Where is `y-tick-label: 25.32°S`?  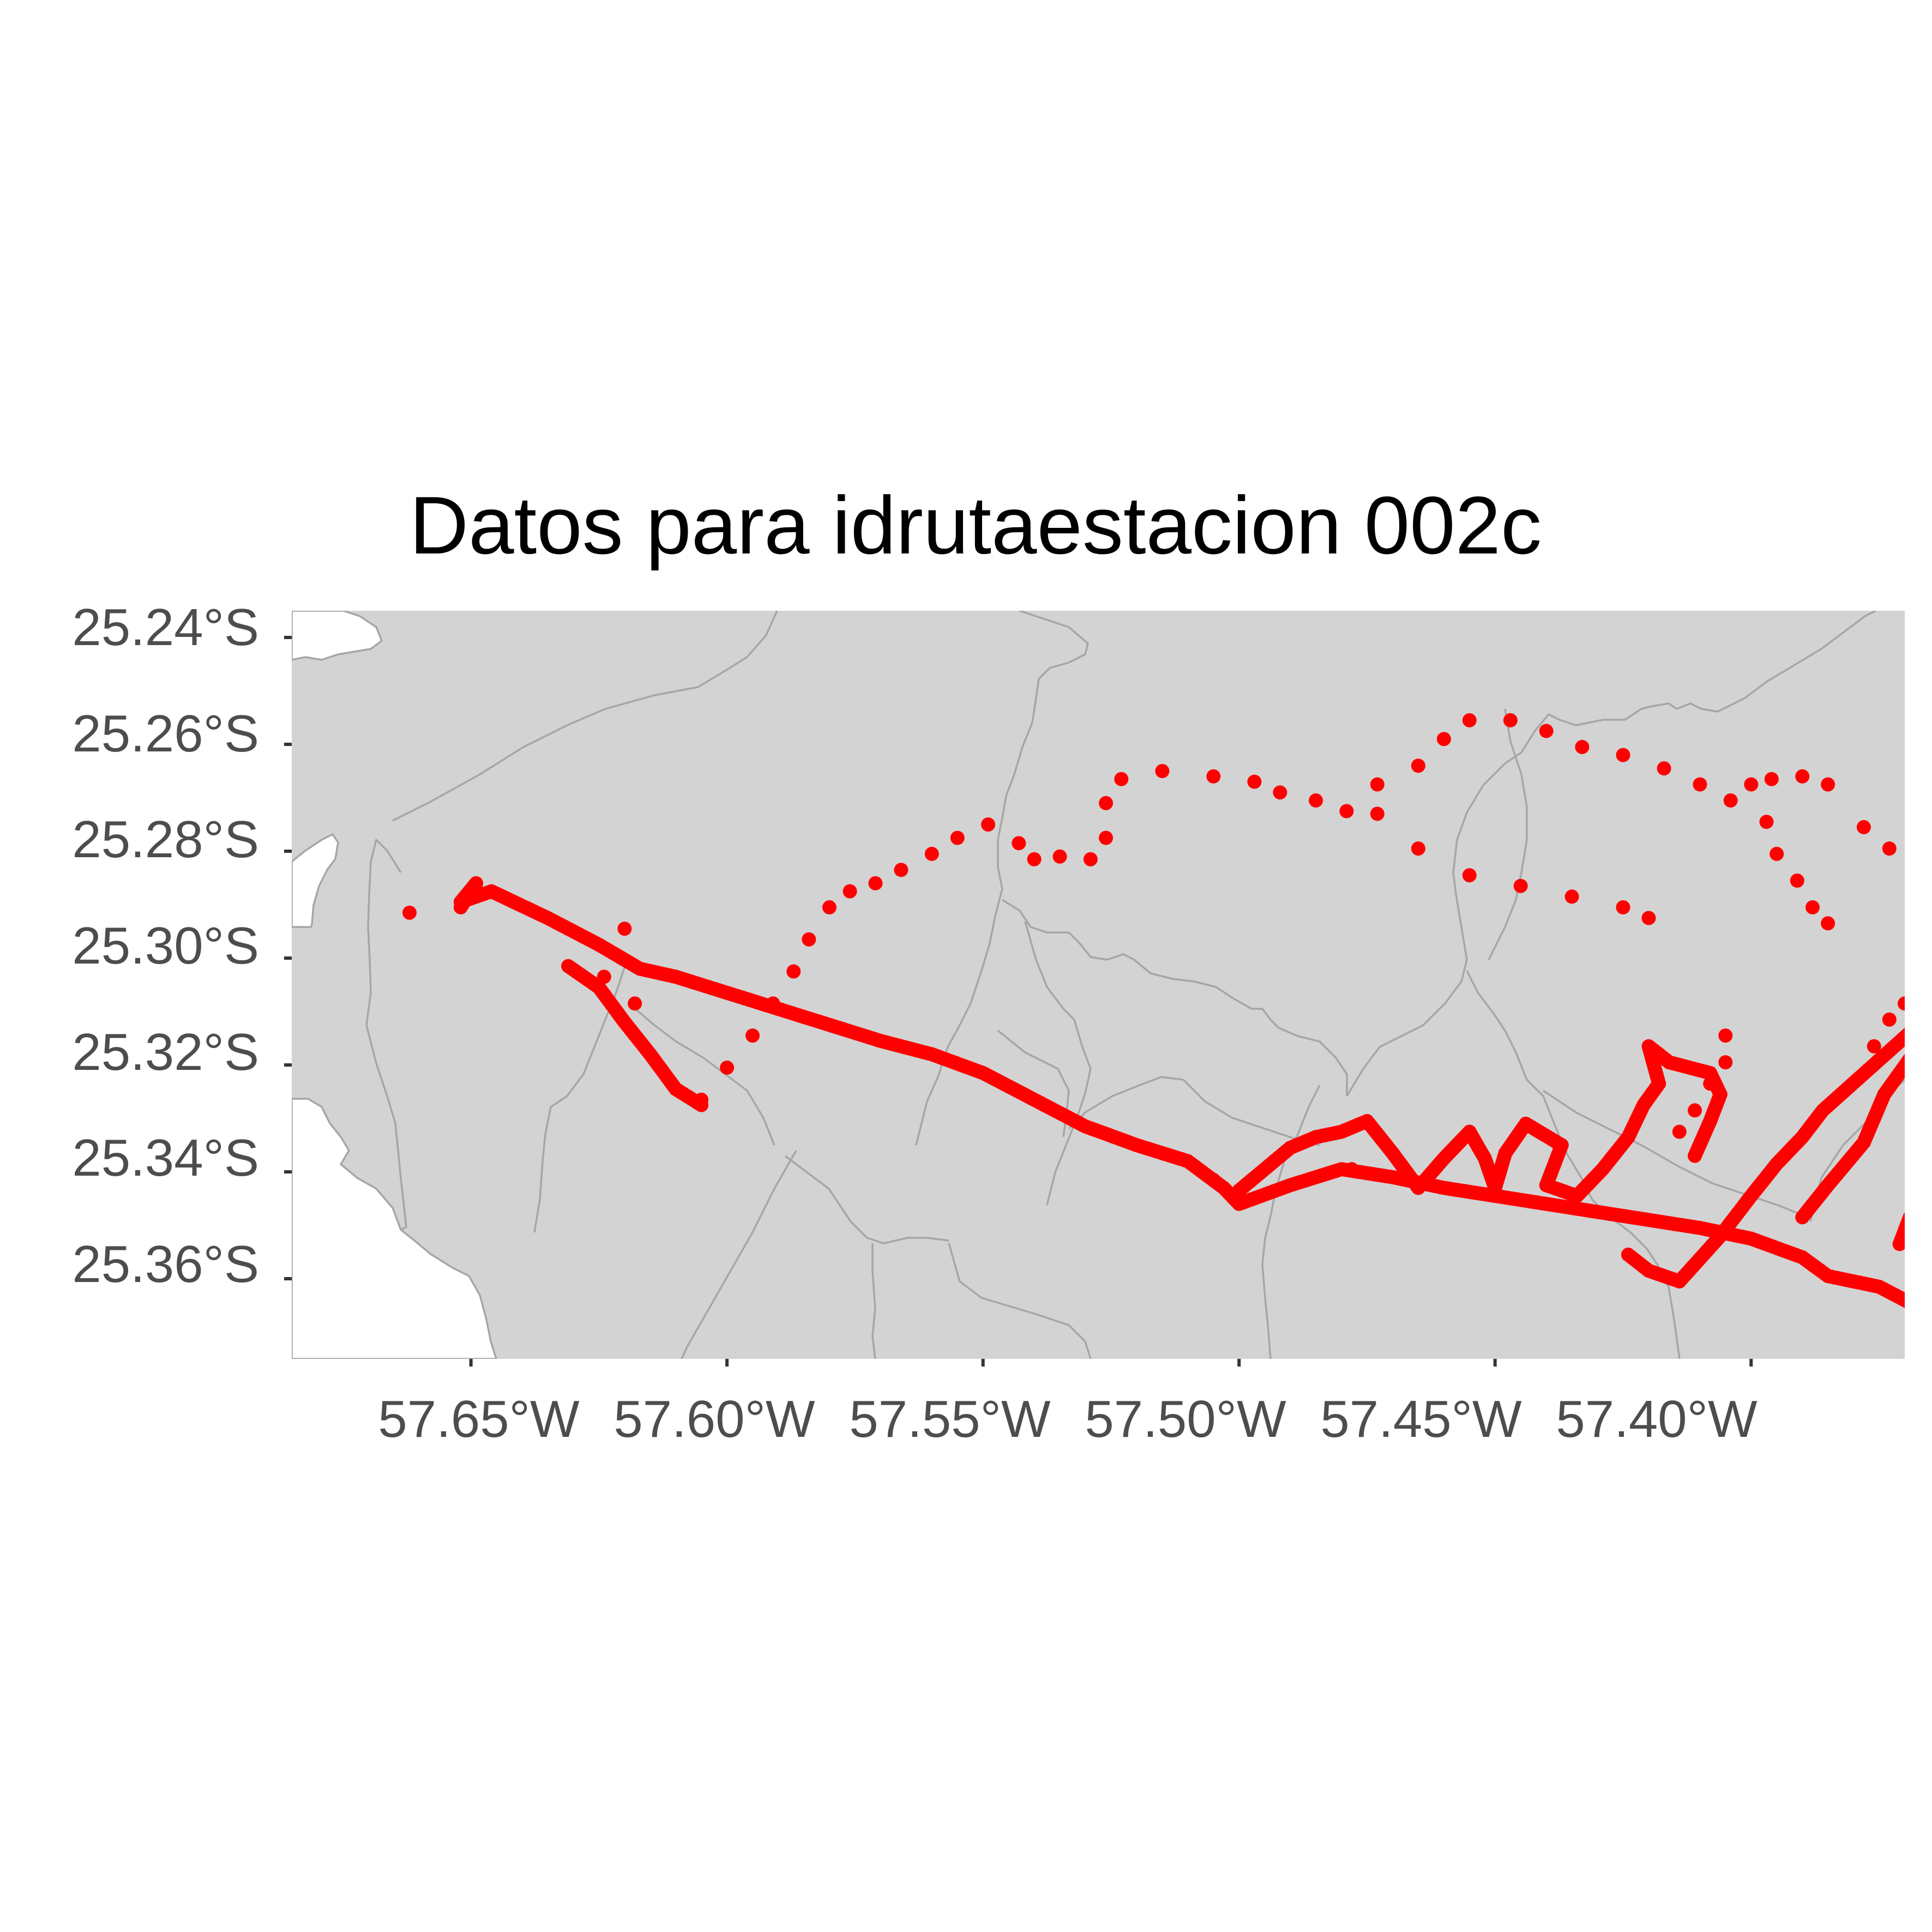
y-tick-label: 25.32°S is located at coordinates (165, 1052).